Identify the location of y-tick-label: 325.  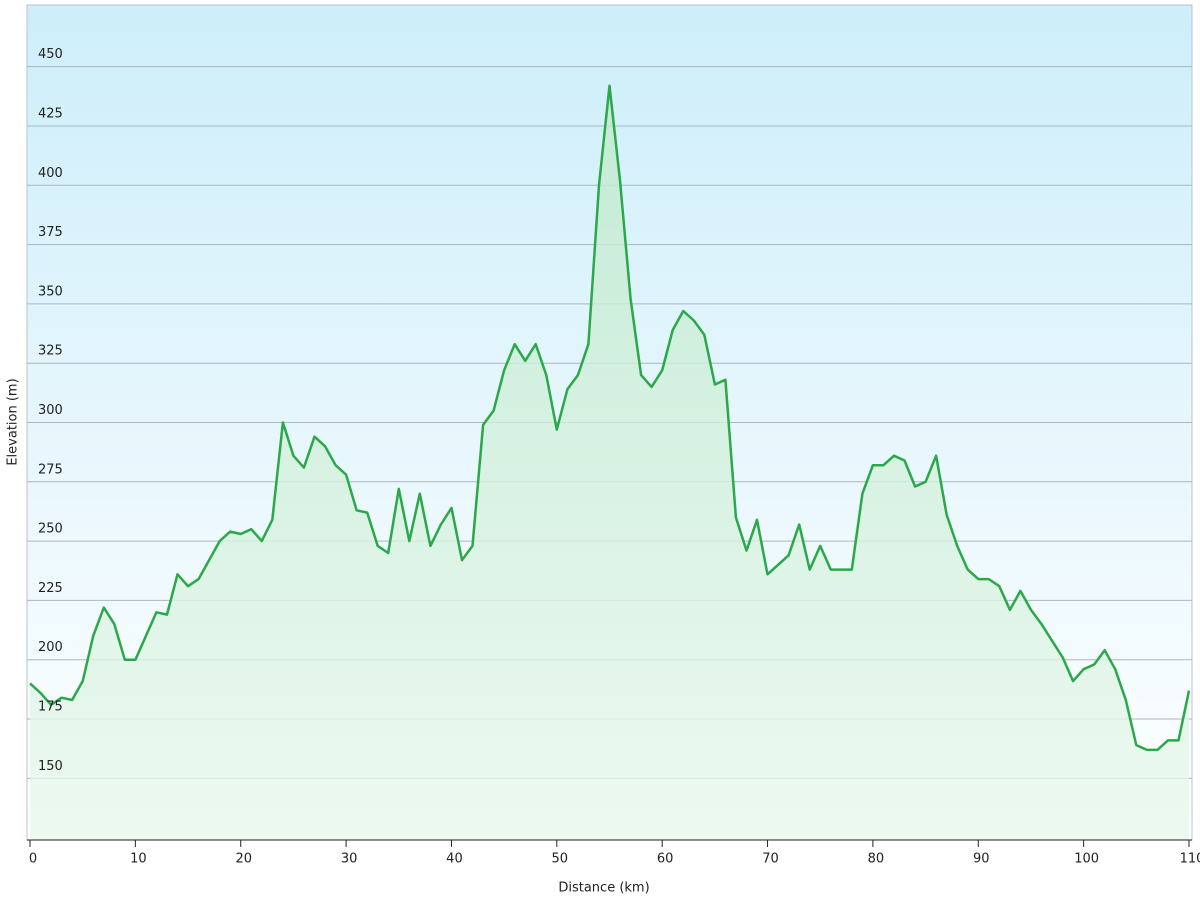
(50, 351).